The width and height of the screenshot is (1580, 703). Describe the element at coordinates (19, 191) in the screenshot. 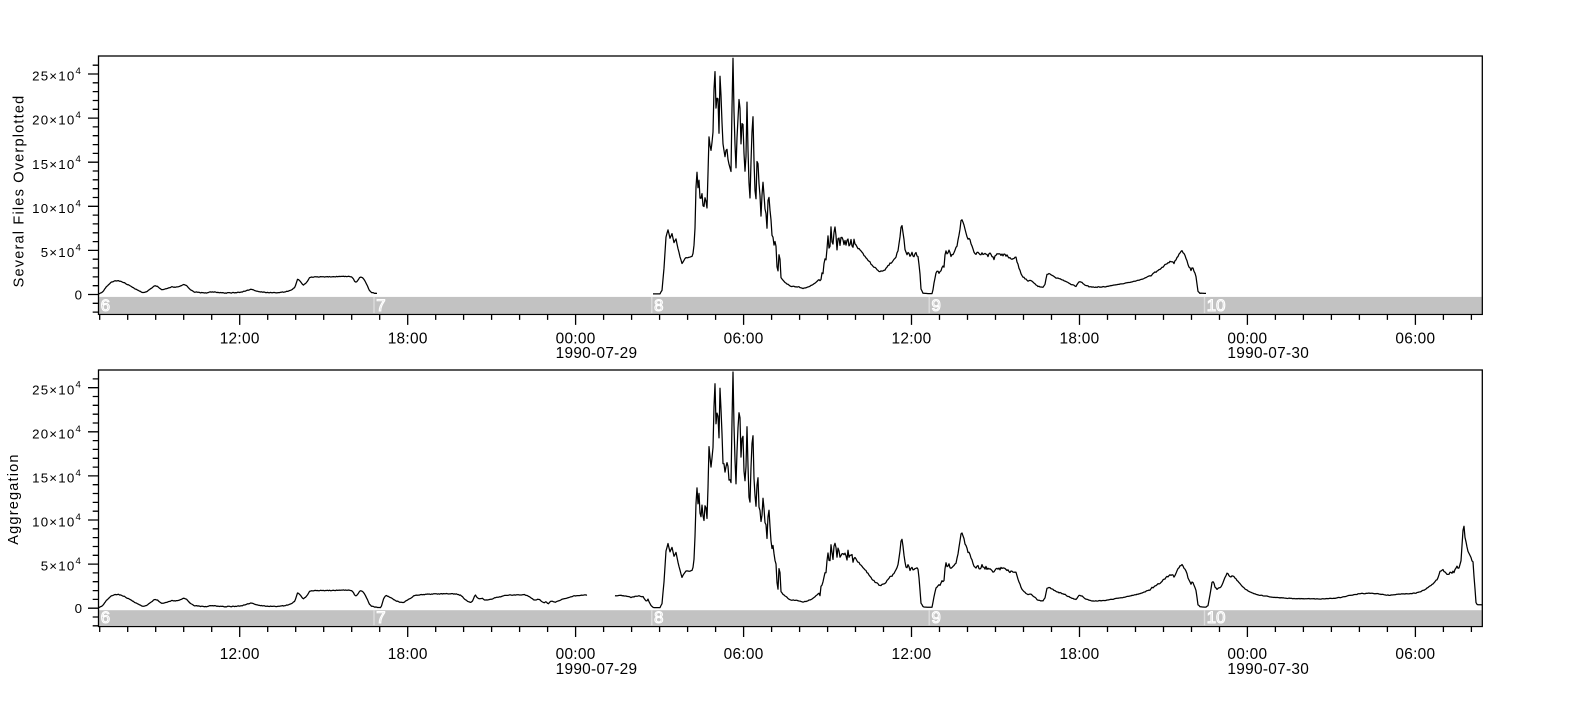

I see `svg-text: Several Files Overplotted` at that location.